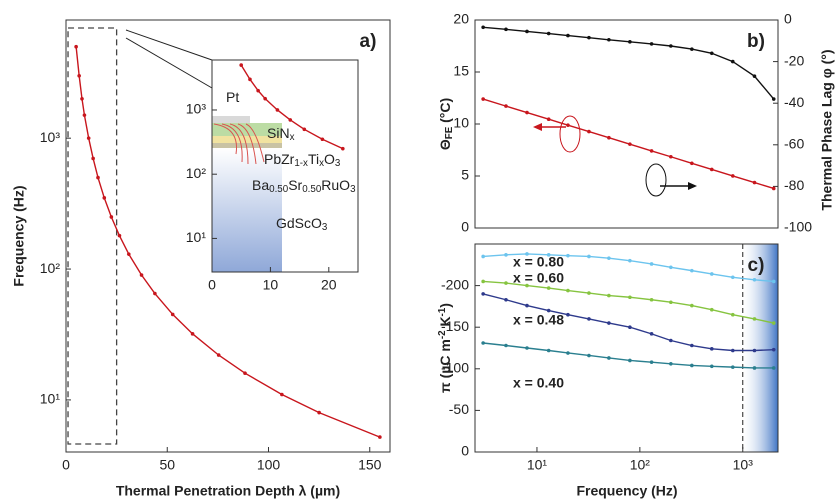  I want to click on label-part: Ba, so click(260, 185).